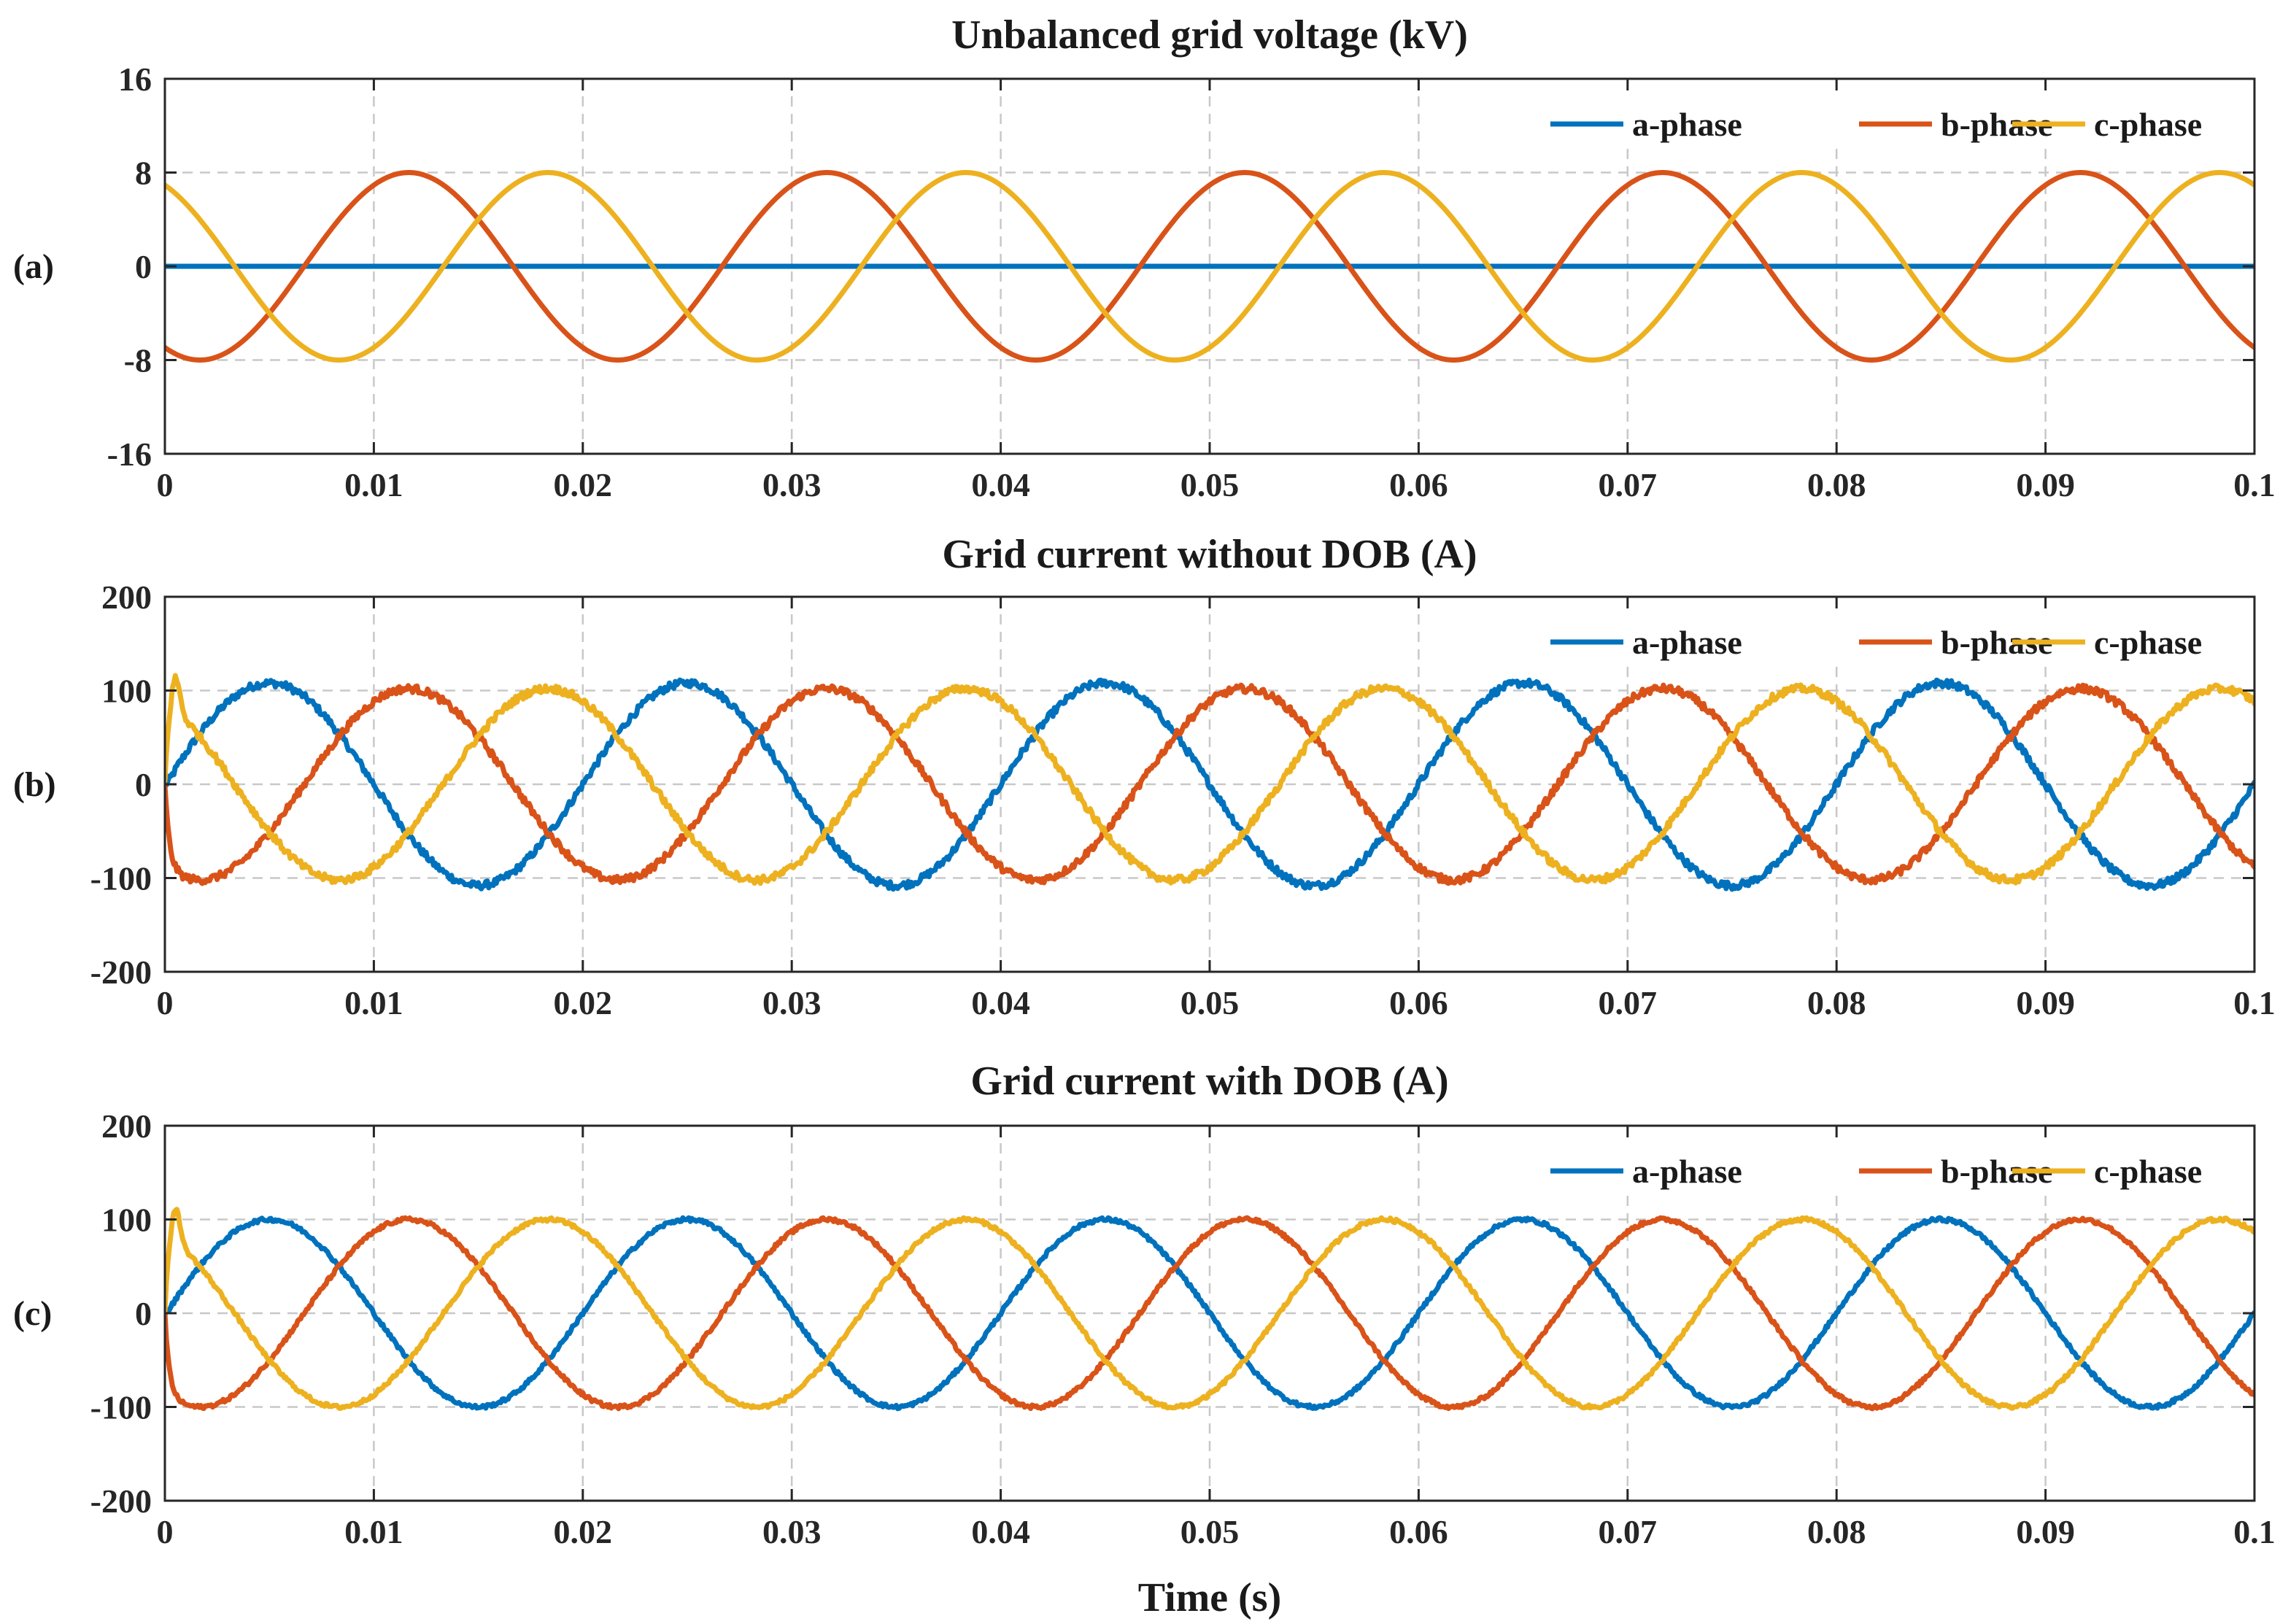 This screenshot has height=1624, width=2280. I want to click on panel-title: Grid current without DOB (A), so click(1210, 554).